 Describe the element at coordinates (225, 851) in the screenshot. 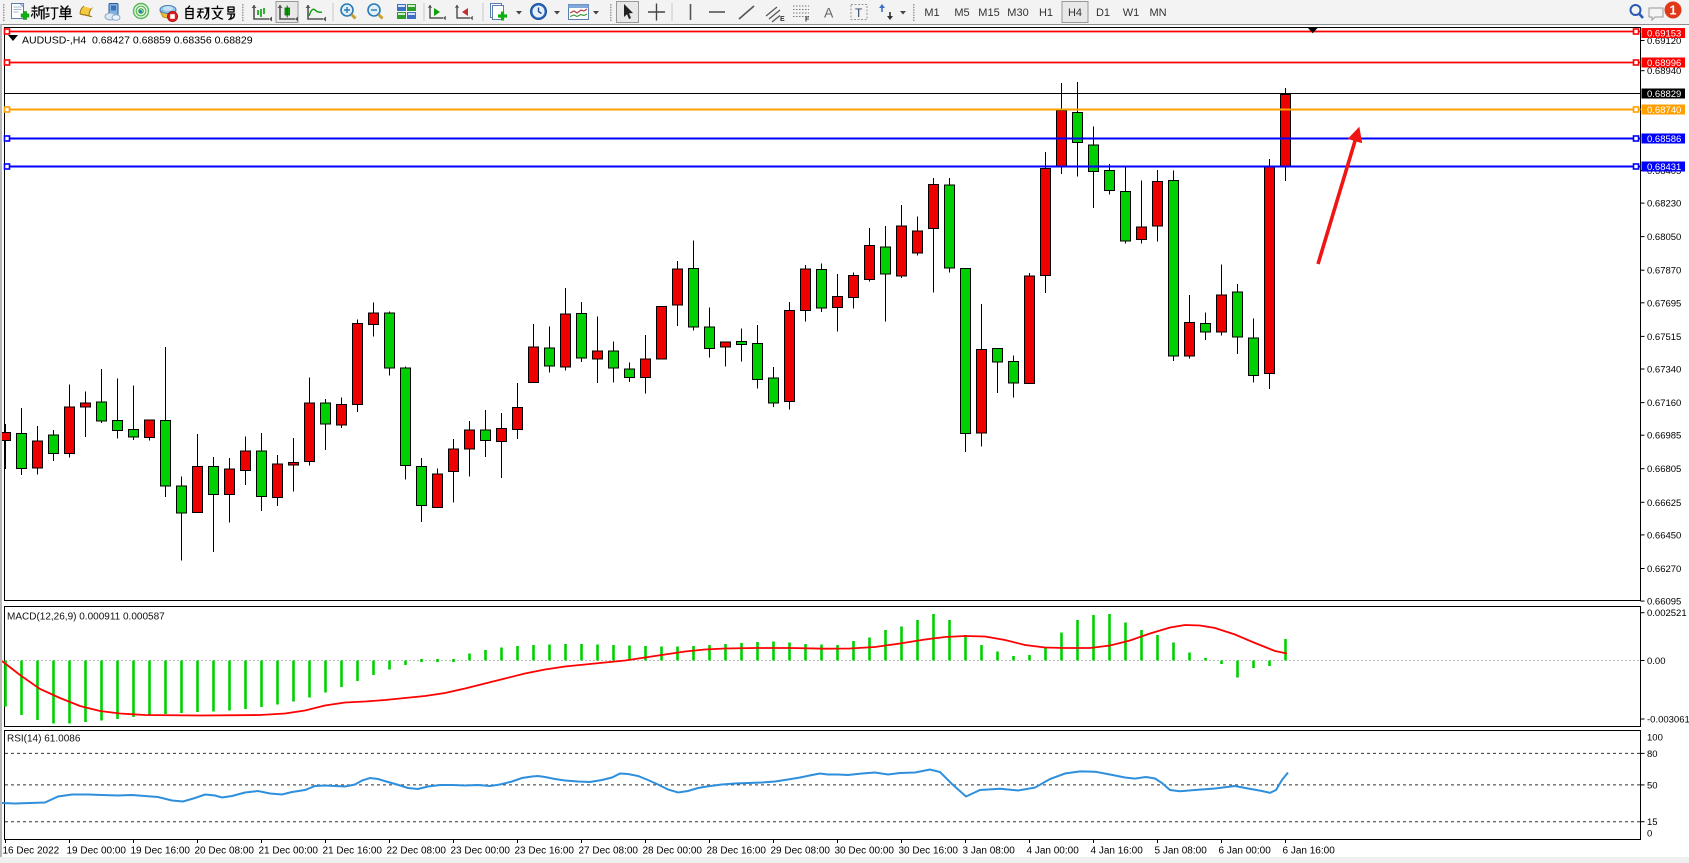

I see `svg-text: 20 Dec 08:00` at that location.